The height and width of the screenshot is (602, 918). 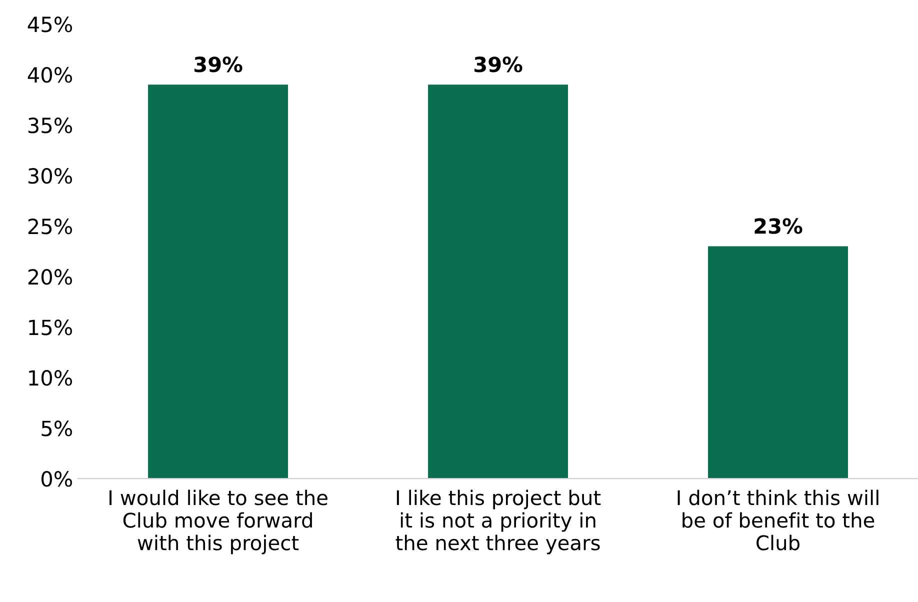 What do you see at coordinates (57, 428) in the screenshot?
I see `y-tick-label: 5%` at bounding box center [57, 428].